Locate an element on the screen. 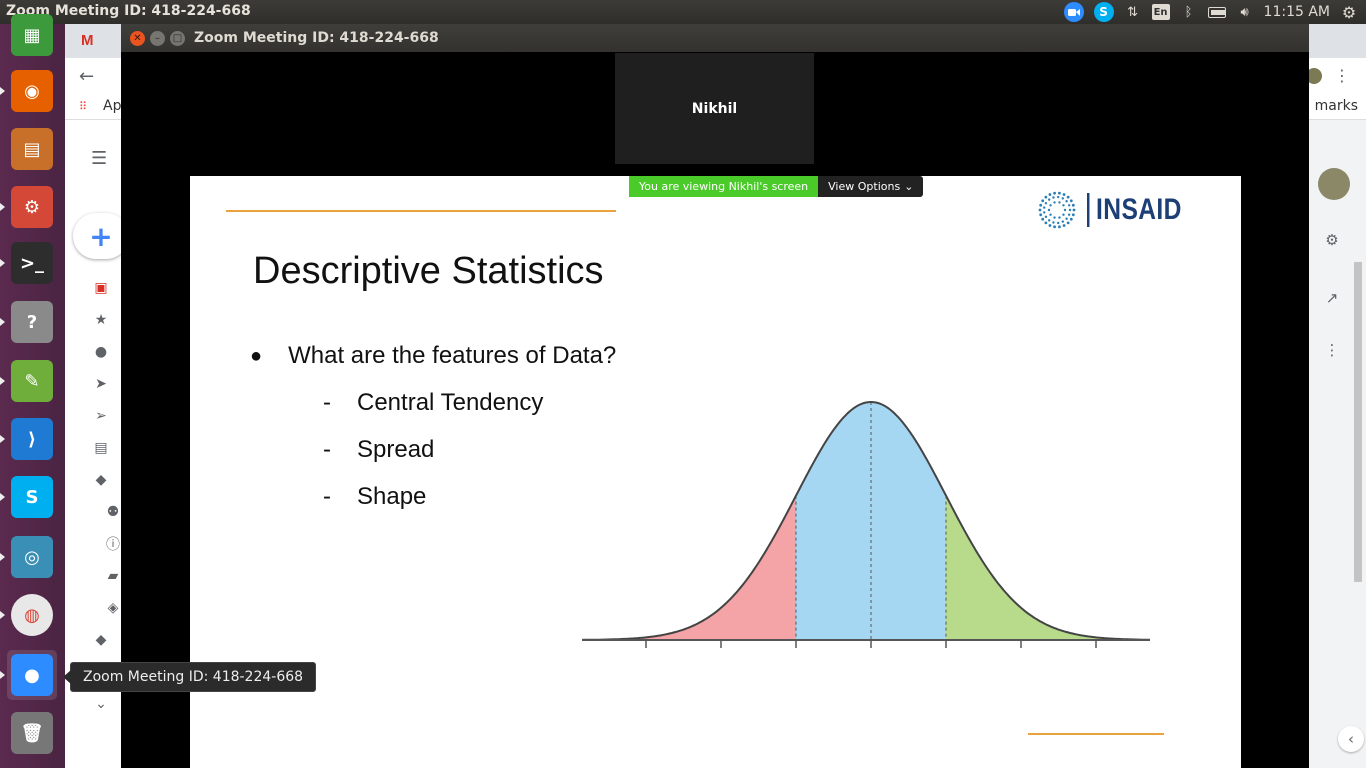 Image resolution: width=1366 pixels, height=768 pixels. sub-item: - Shape is located at coordinates (374, 497).